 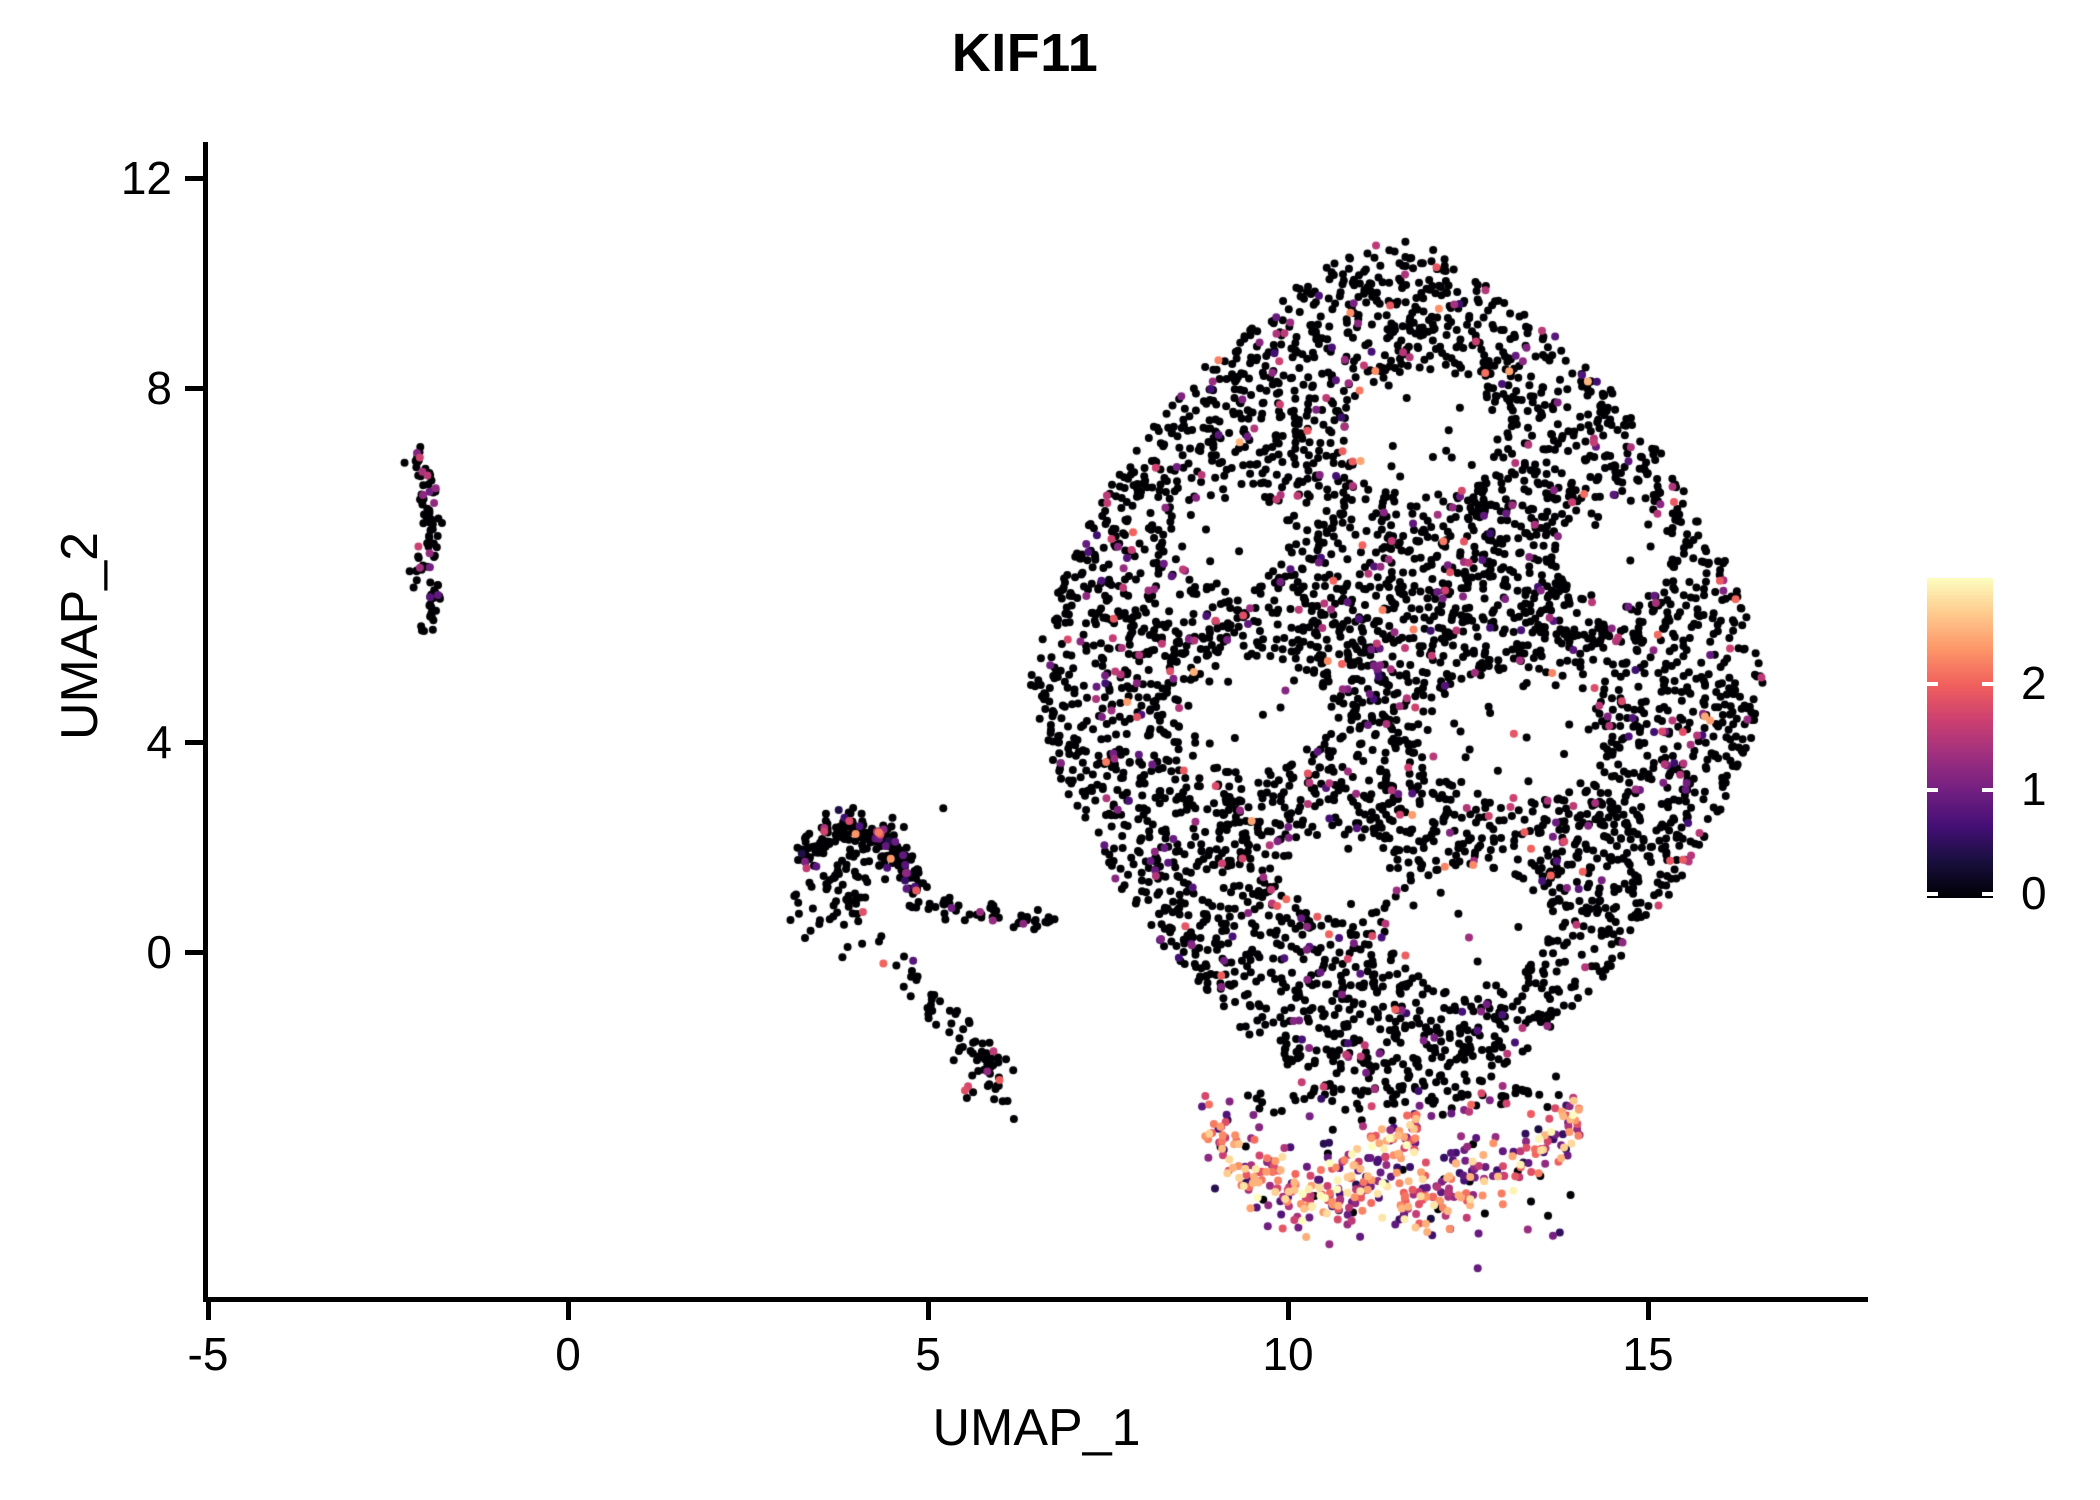 I want to click on colorbar-tick-label: 0, so click(x=2034, y=893).